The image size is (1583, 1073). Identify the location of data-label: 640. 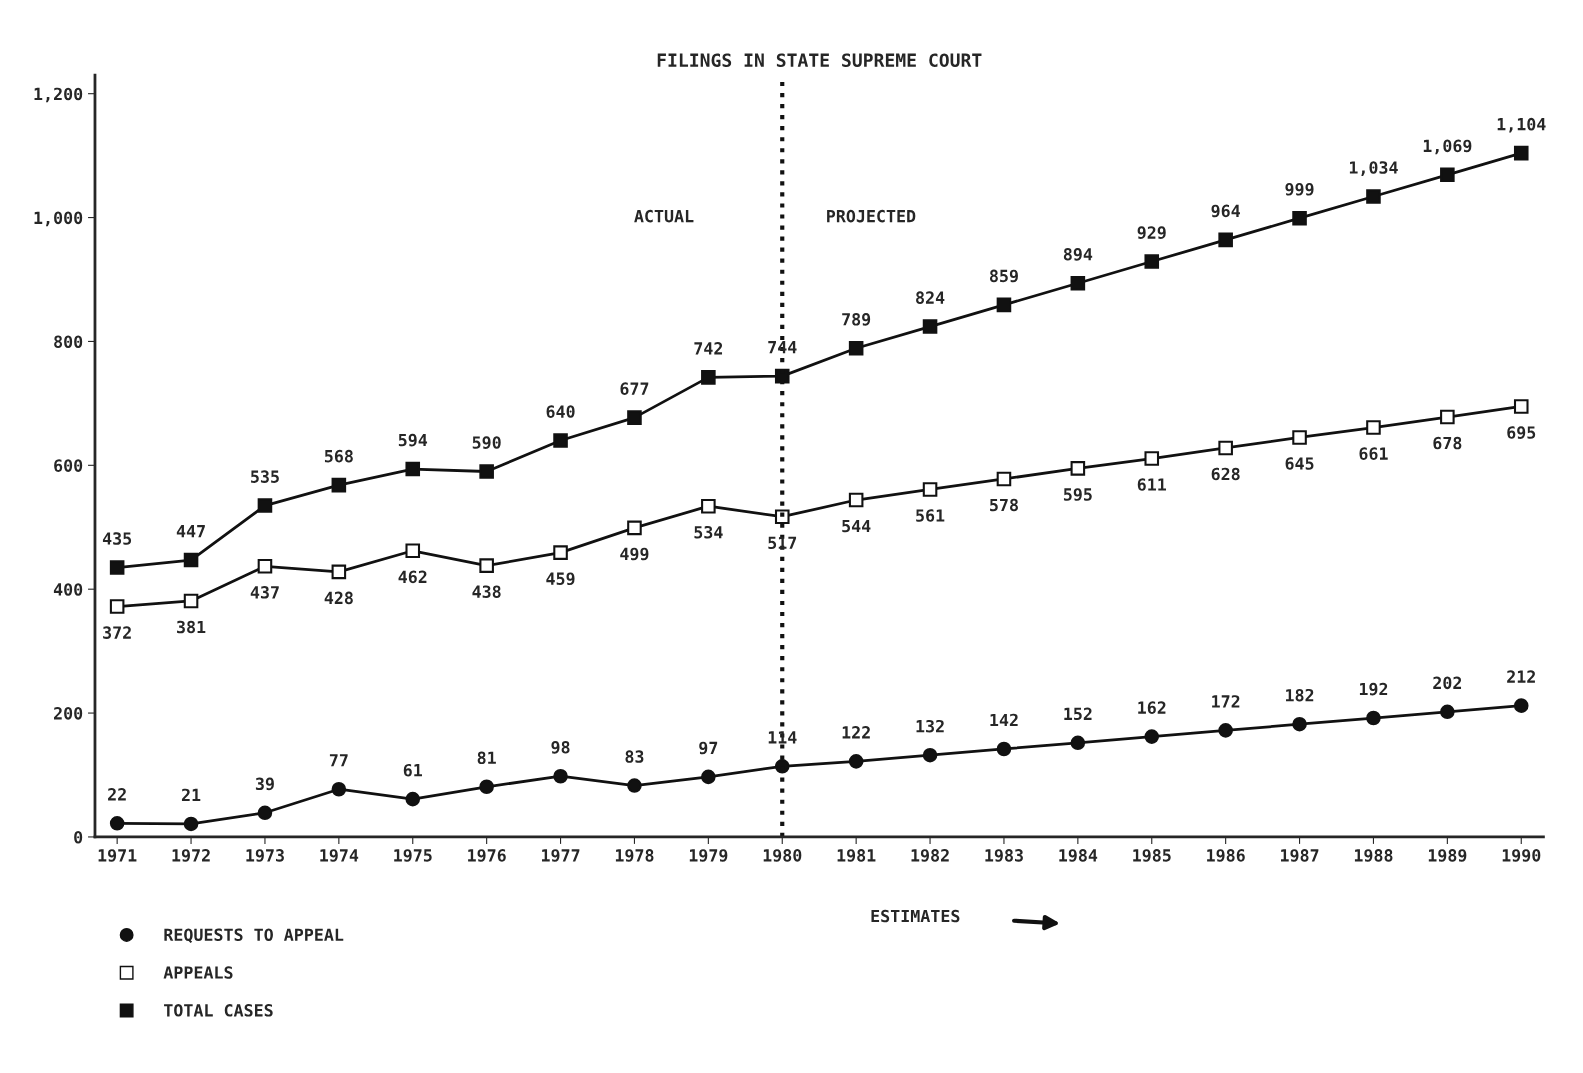
(560, 411).